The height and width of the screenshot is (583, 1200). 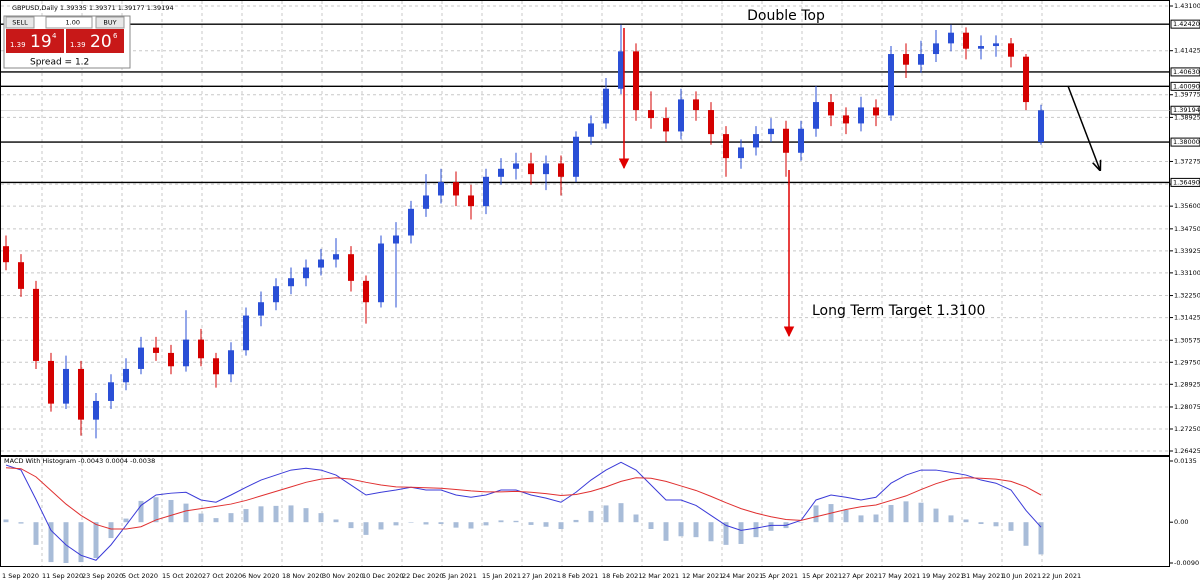 I want to click on sell-label: SELL, so click(x=20, y=23).